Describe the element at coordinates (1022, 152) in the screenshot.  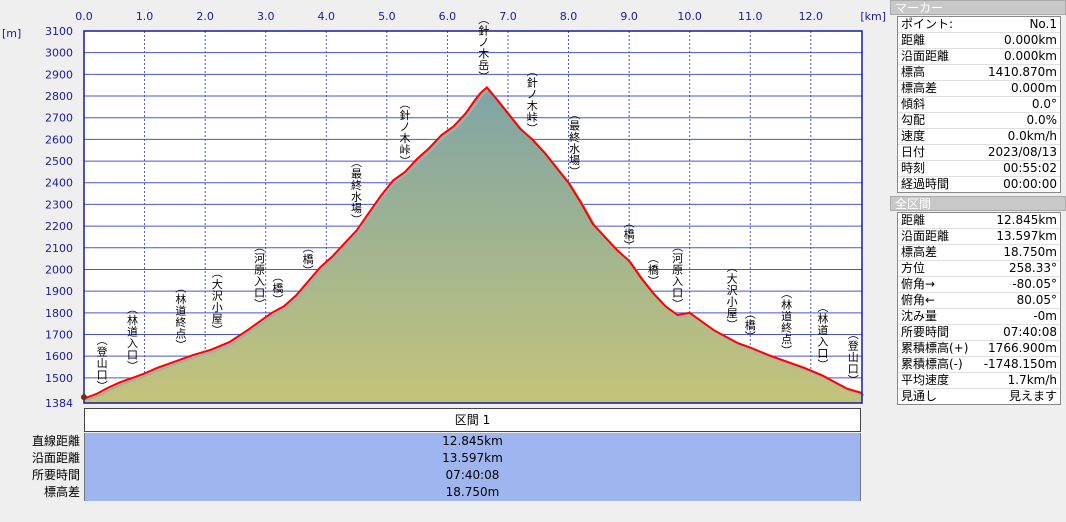
I see `info-value: 2023/08/13` at that location.